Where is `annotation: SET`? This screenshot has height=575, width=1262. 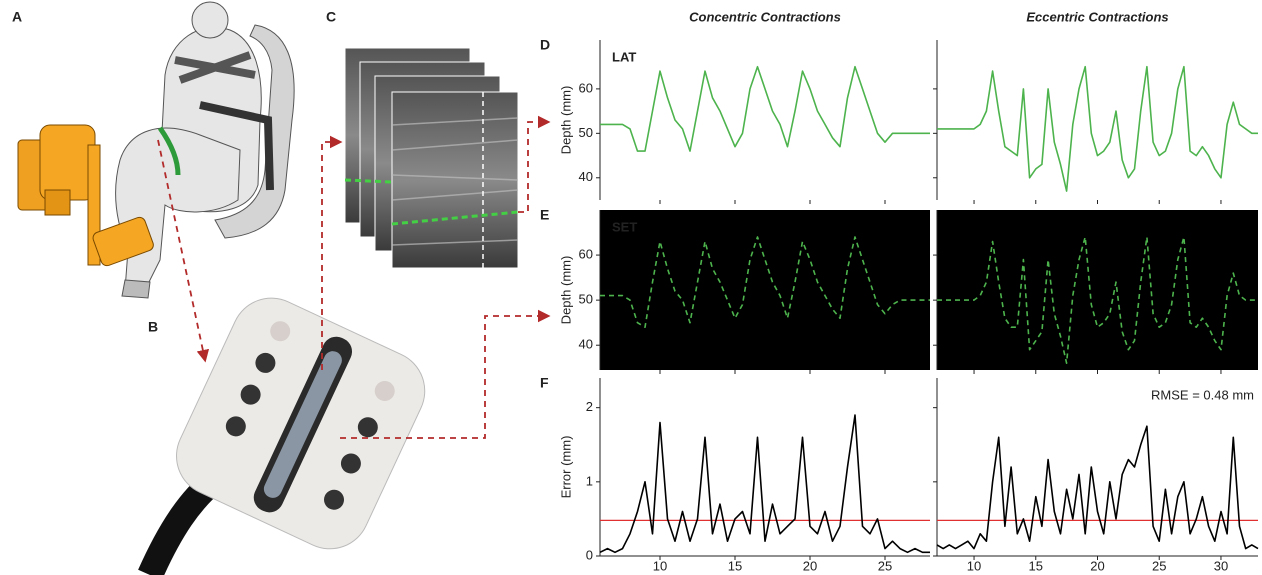 annotation: SET is located at coordinates (624, 226).